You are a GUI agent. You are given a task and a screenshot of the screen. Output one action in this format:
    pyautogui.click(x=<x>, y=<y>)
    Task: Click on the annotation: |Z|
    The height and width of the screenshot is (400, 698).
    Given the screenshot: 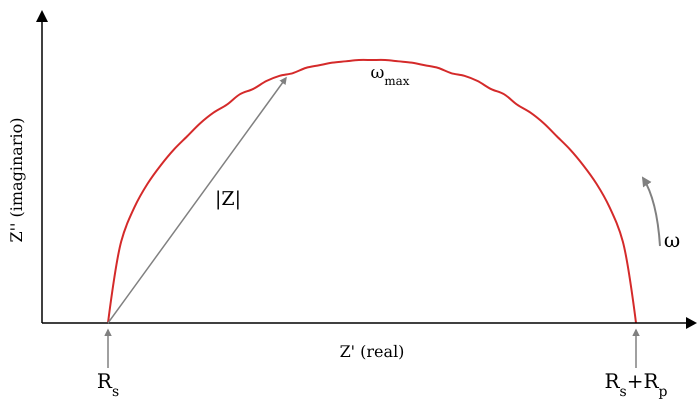 What is the action you would take?
    pyautogui.click(x=228, y=199)
    